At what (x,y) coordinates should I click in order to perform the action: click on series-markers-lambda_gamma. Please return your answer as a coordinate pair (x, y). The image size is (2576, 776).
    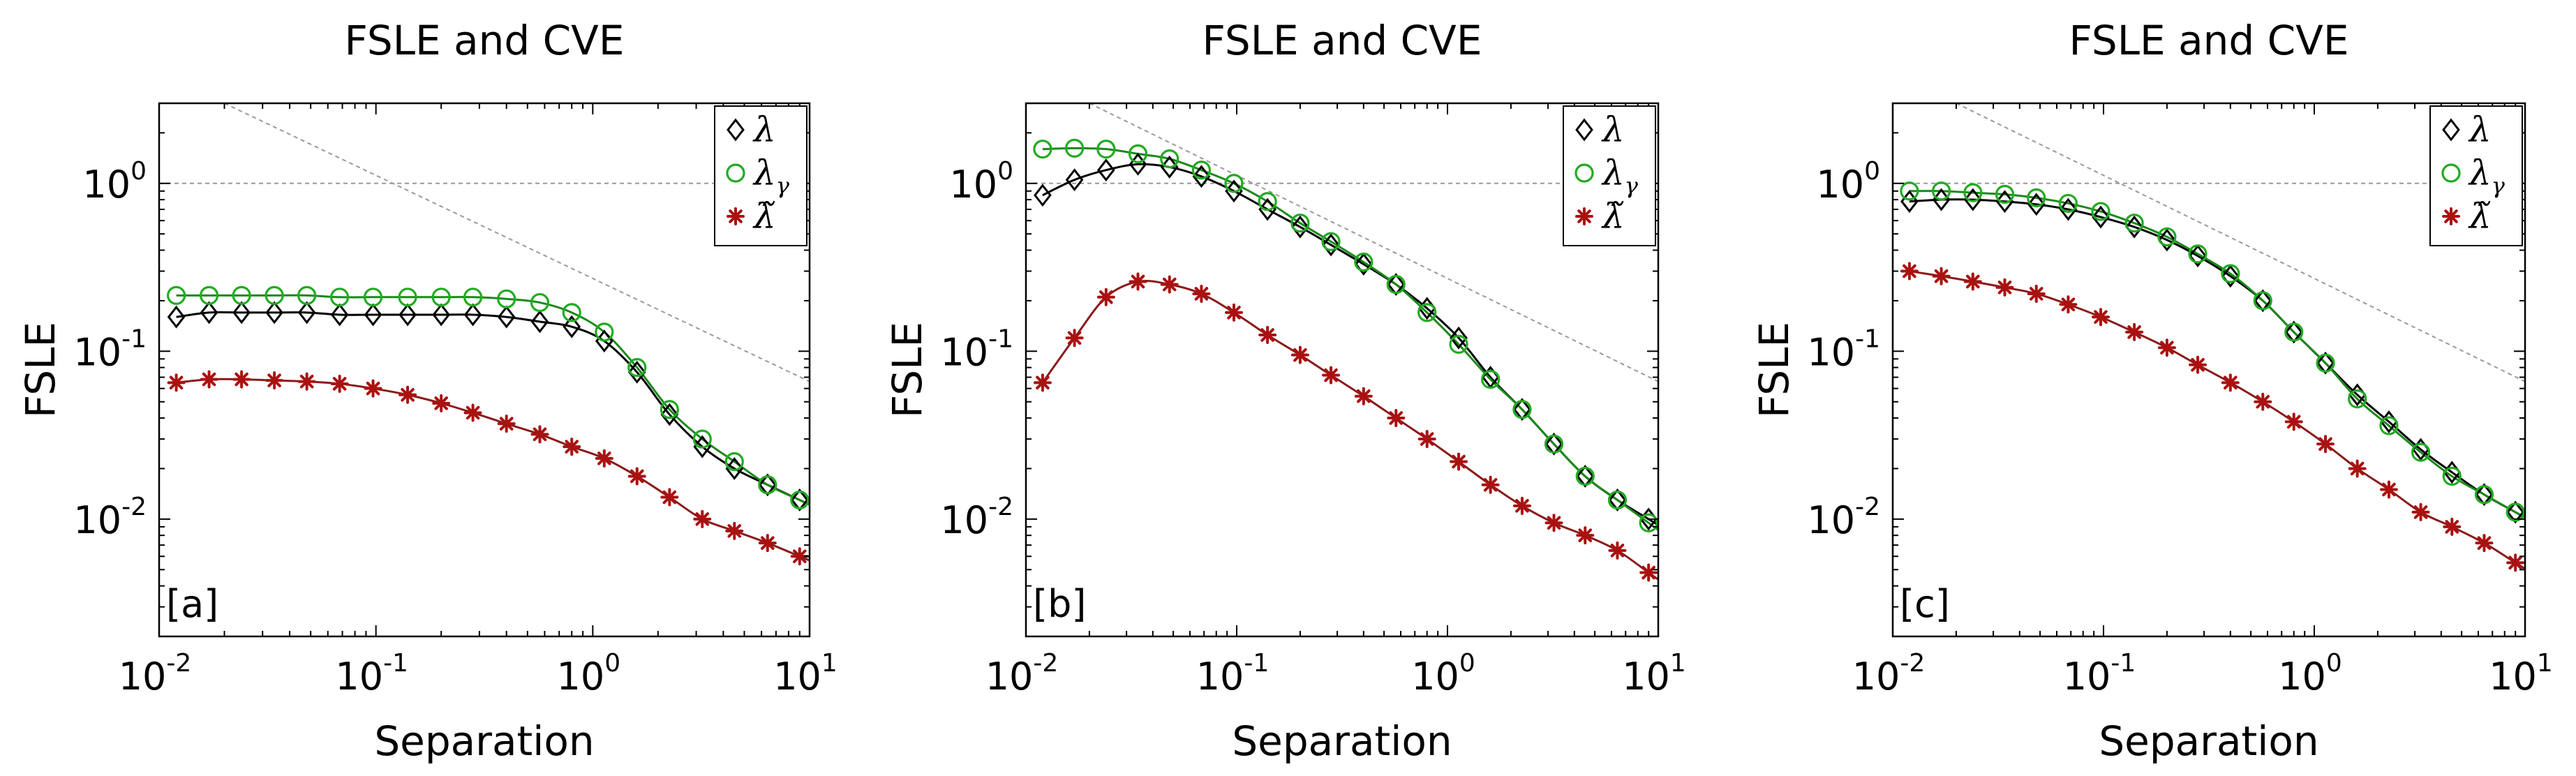
    Looking at the image, I should click on (2212, 351).